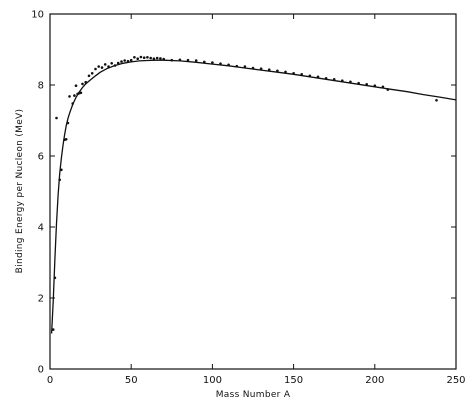  What do you see at coordinates (50, 380) in the screenshot?
I see `x-tick-label: 0` at bounding box center [50, 380].